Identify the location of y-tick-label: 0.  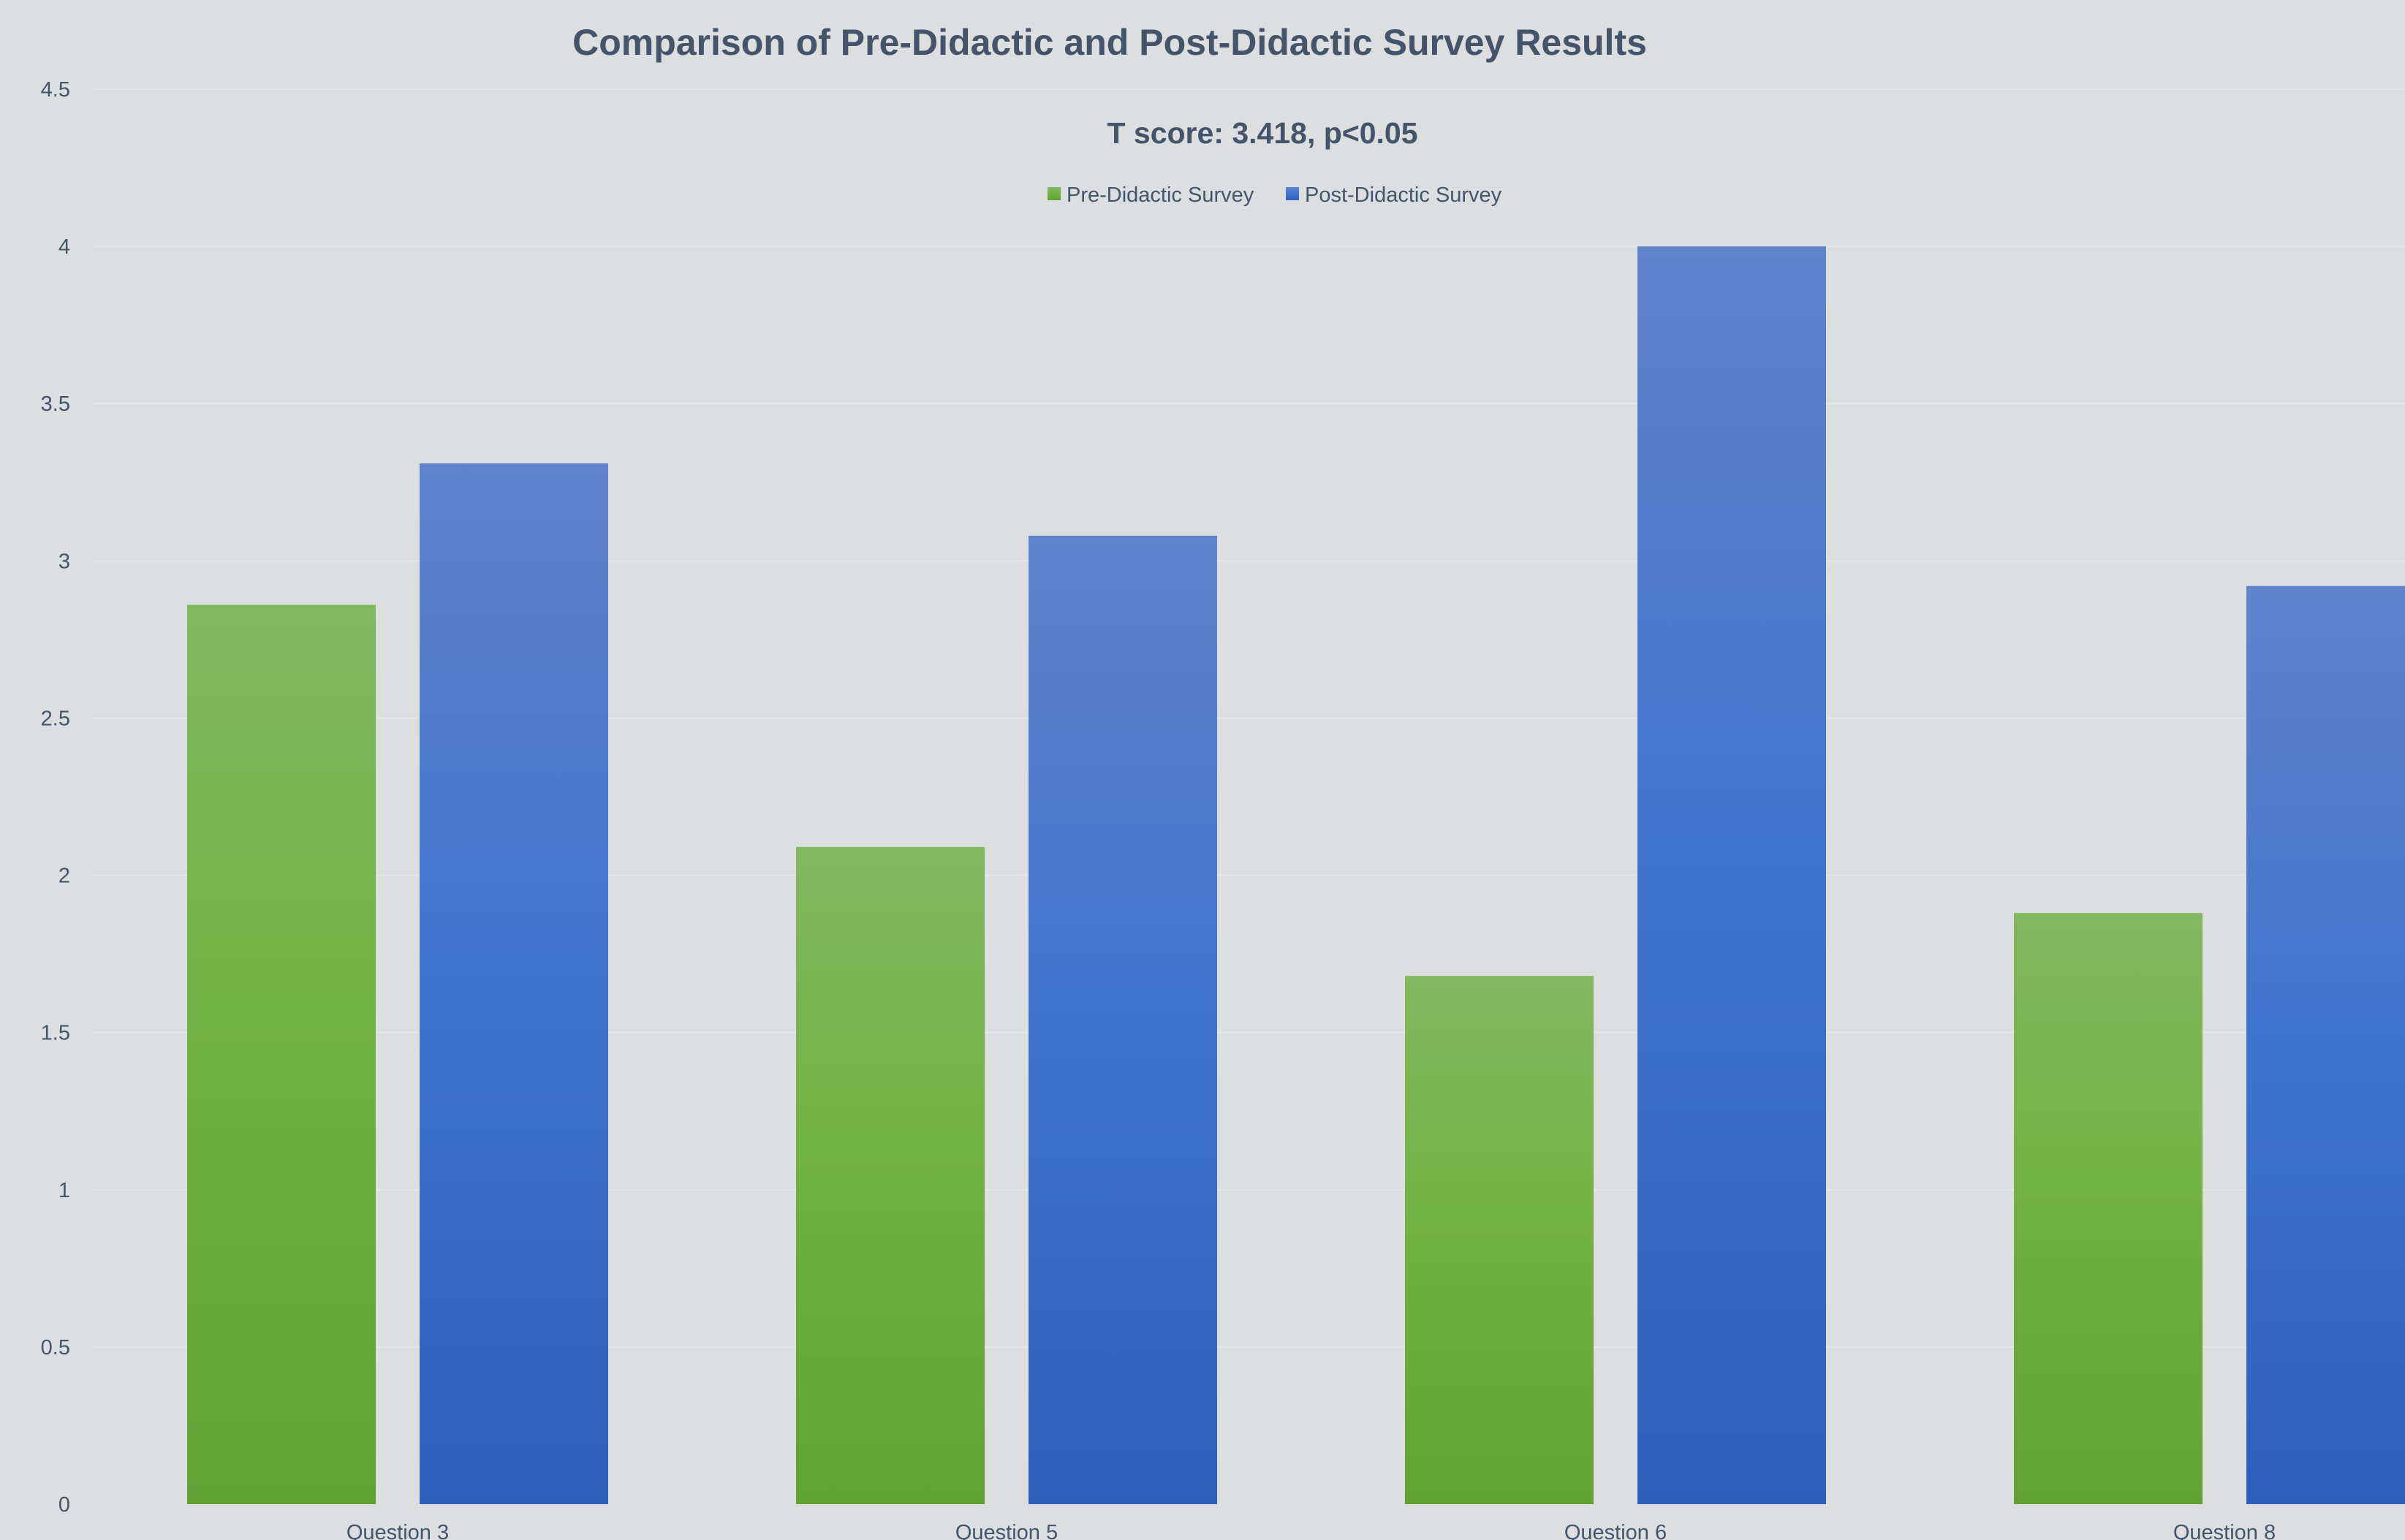
(64, 1505).